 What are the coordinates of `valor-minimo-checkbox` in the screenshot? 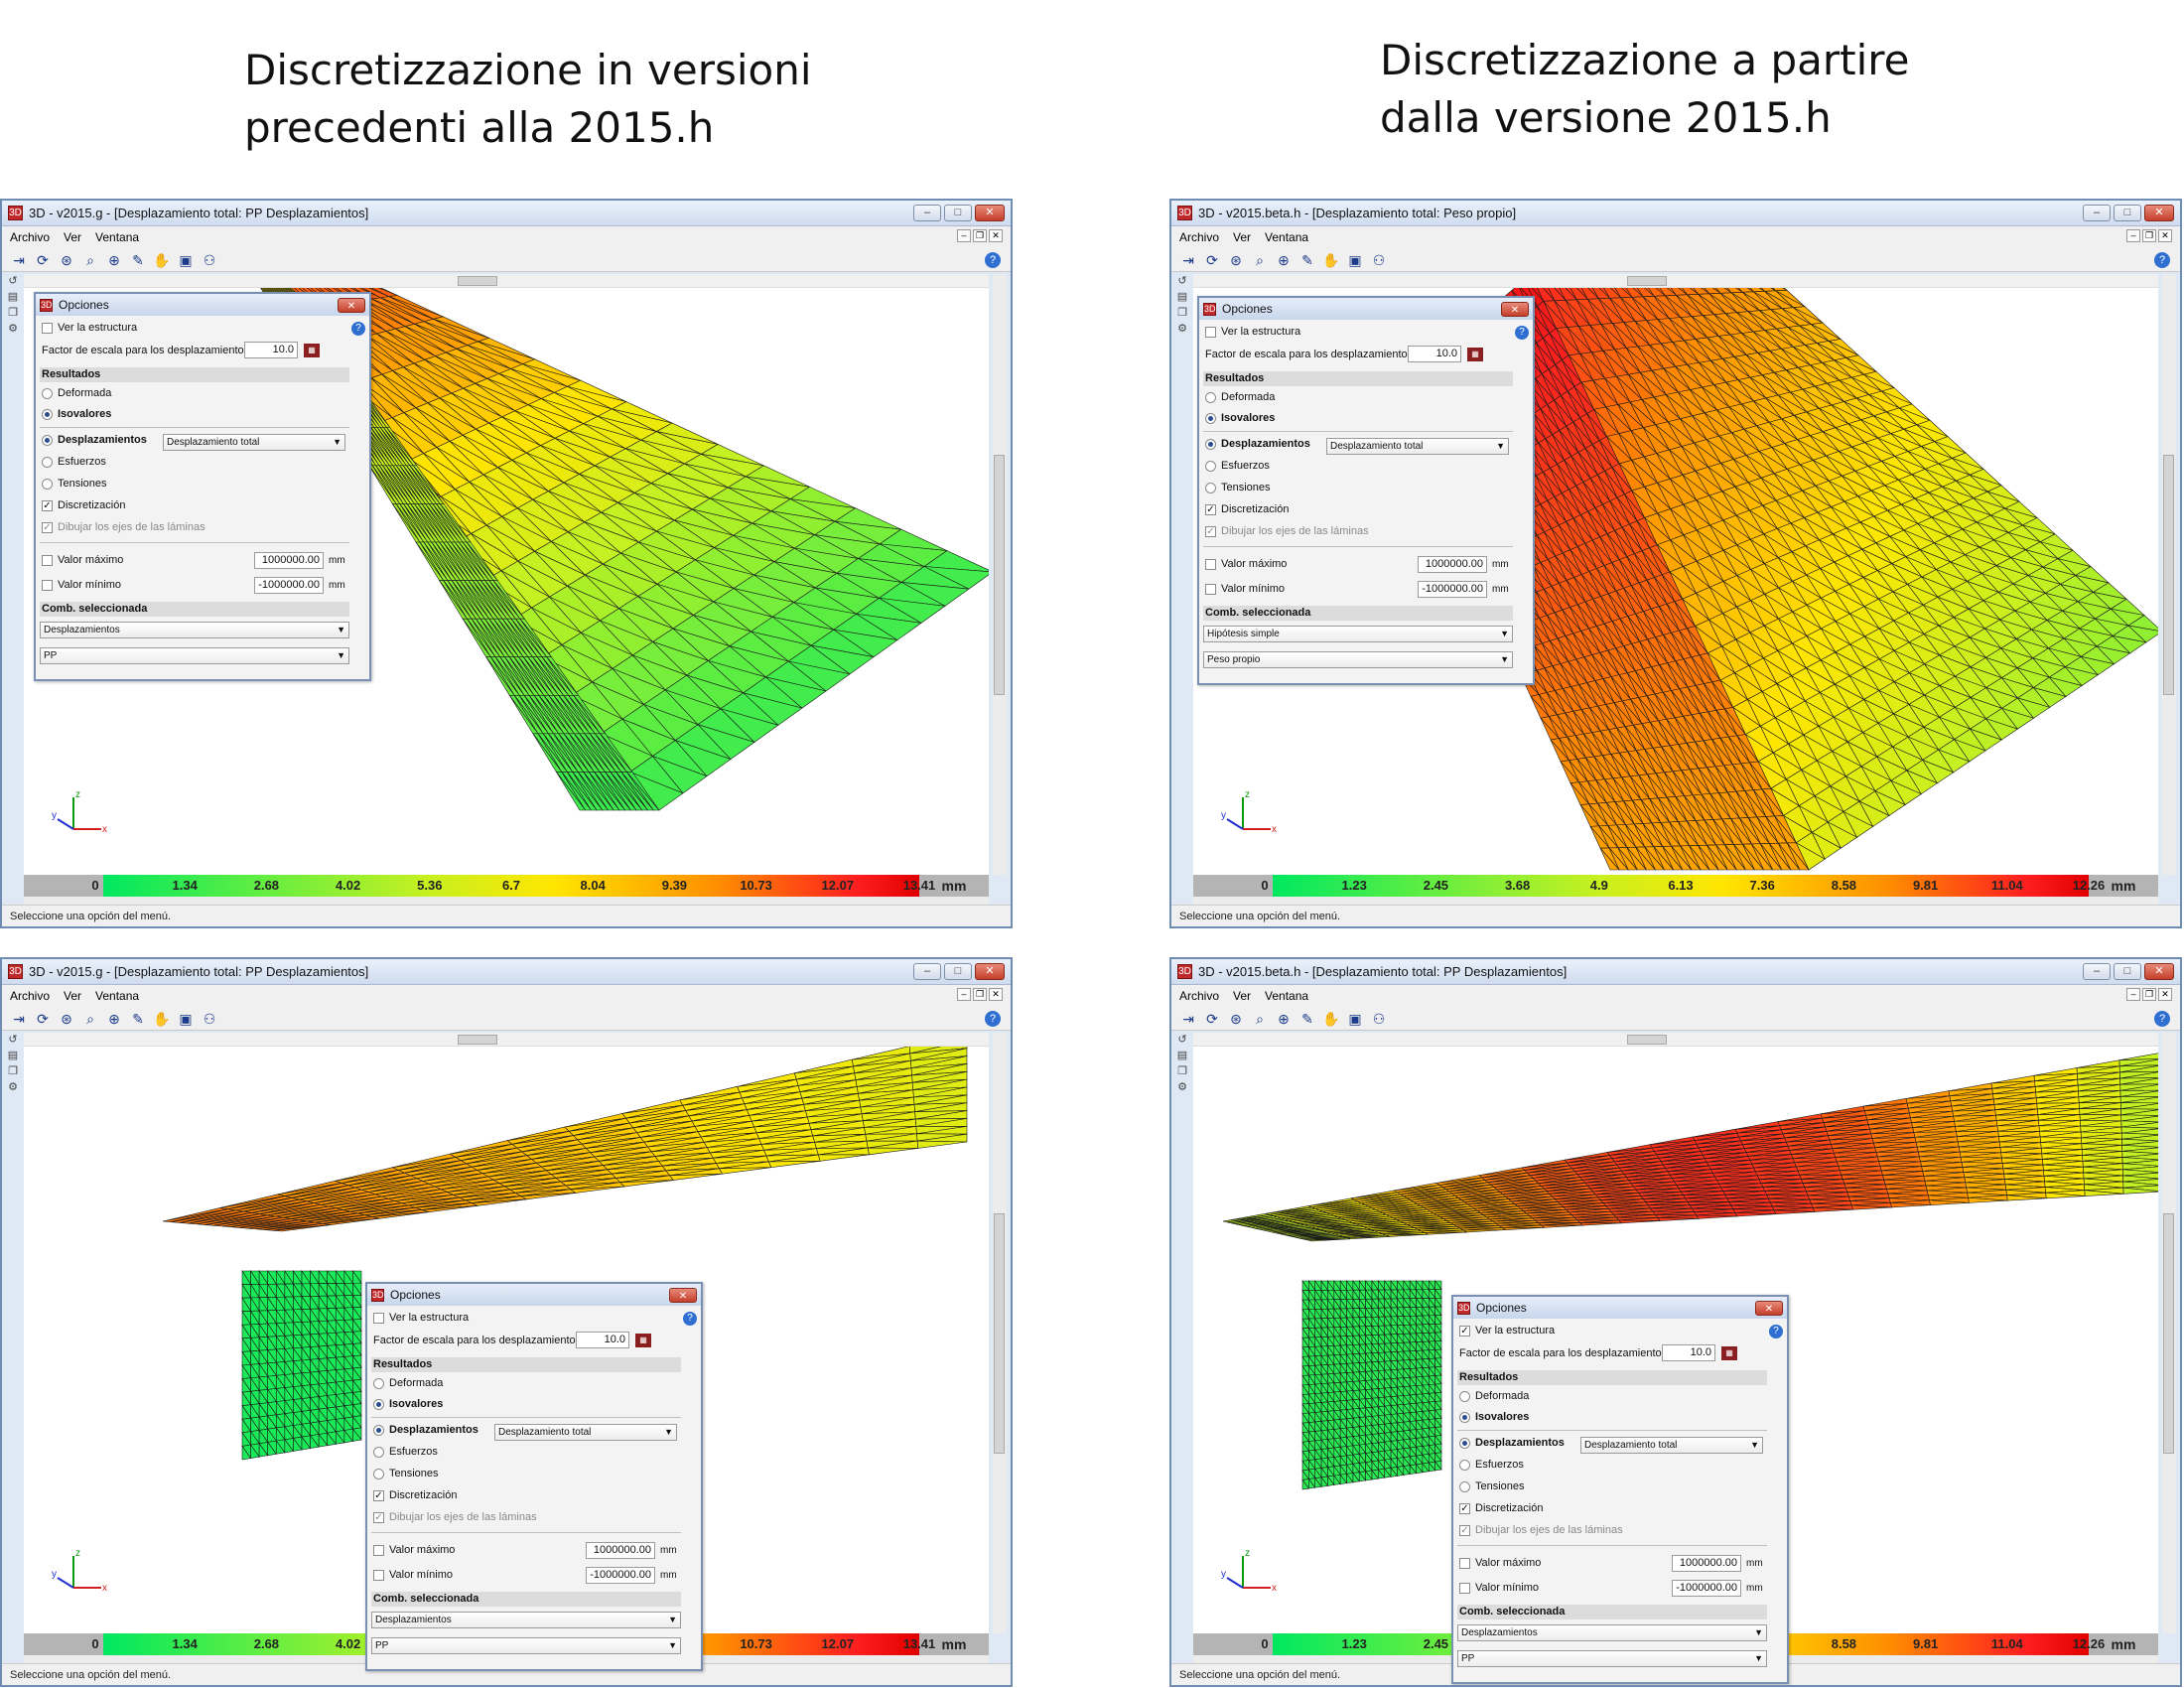 It's located at (378, 1575).